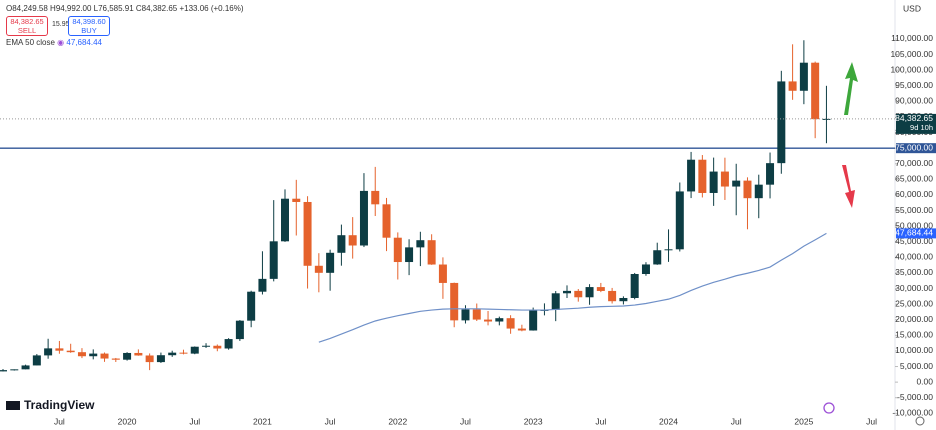 This screenshot has width=936, height=430. What do you see at coordinates (912, 38) in the screenshot?
I see `y-tick-label: 110,000.00` at bounding box center [912, 38].